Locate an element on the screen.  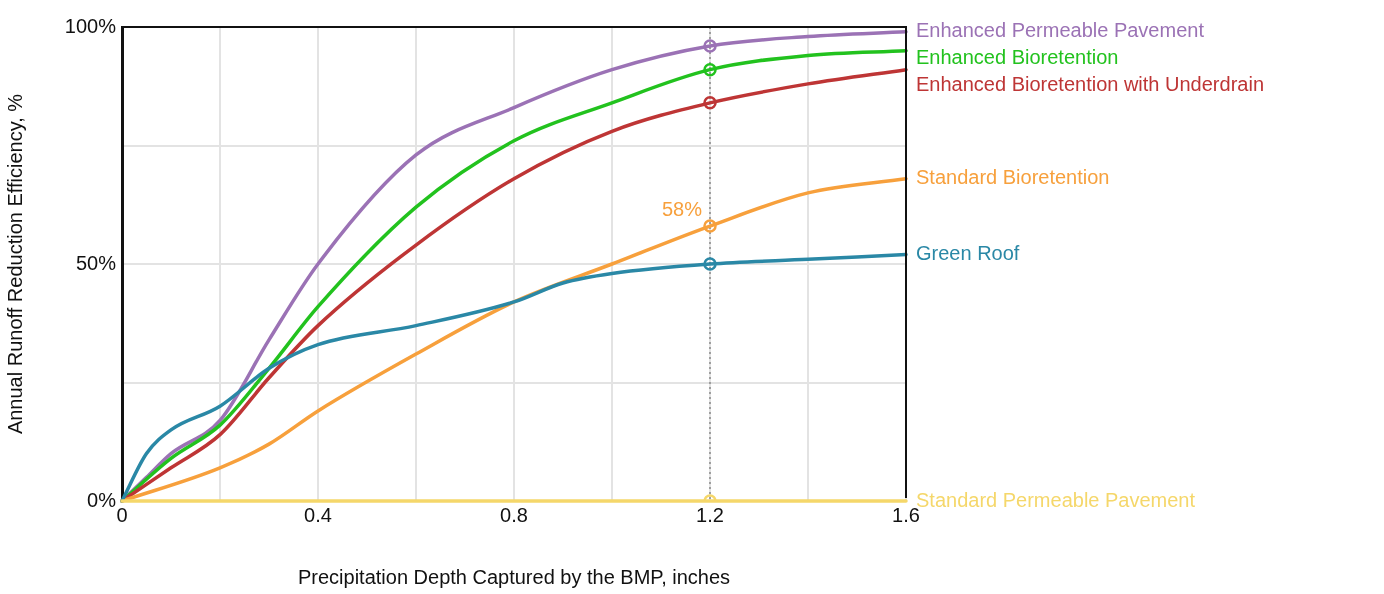
series-label: Green Roof is located at coordinates (968, 253).